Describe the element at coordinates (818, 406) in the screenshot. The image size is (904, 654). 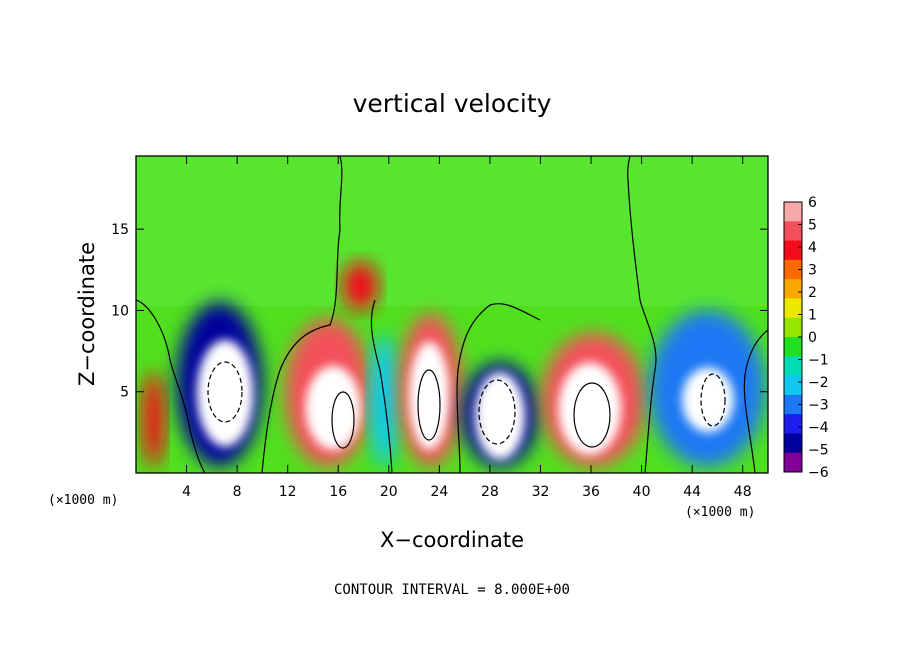
I see `colorbar-tick-label: −3` at that location.